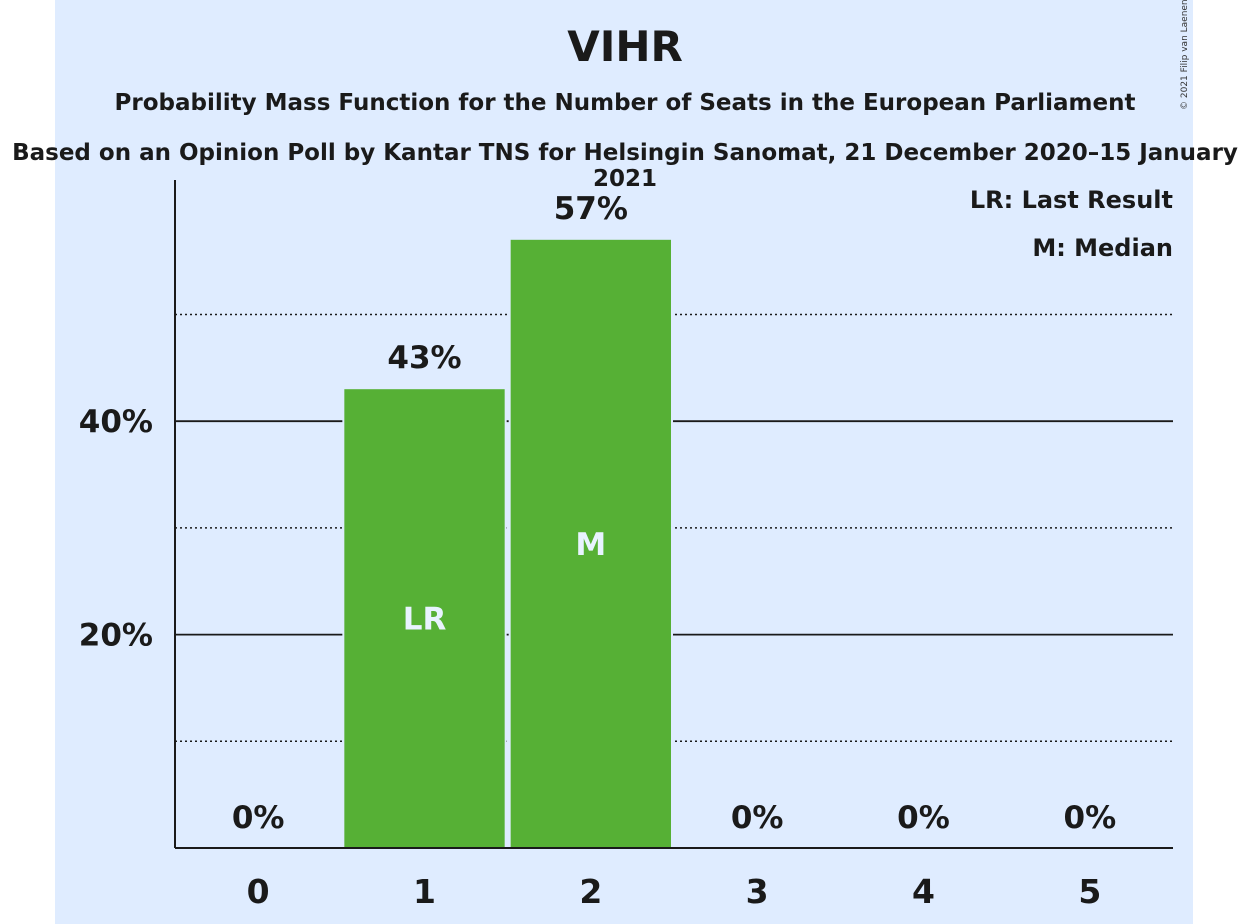 Image resolution: width=1250 pixels, height=924 pixels. Describe the element at coordinates (1071, 200) in the screenshot. I see `legend-last-result: LR: Last Result` at that location.